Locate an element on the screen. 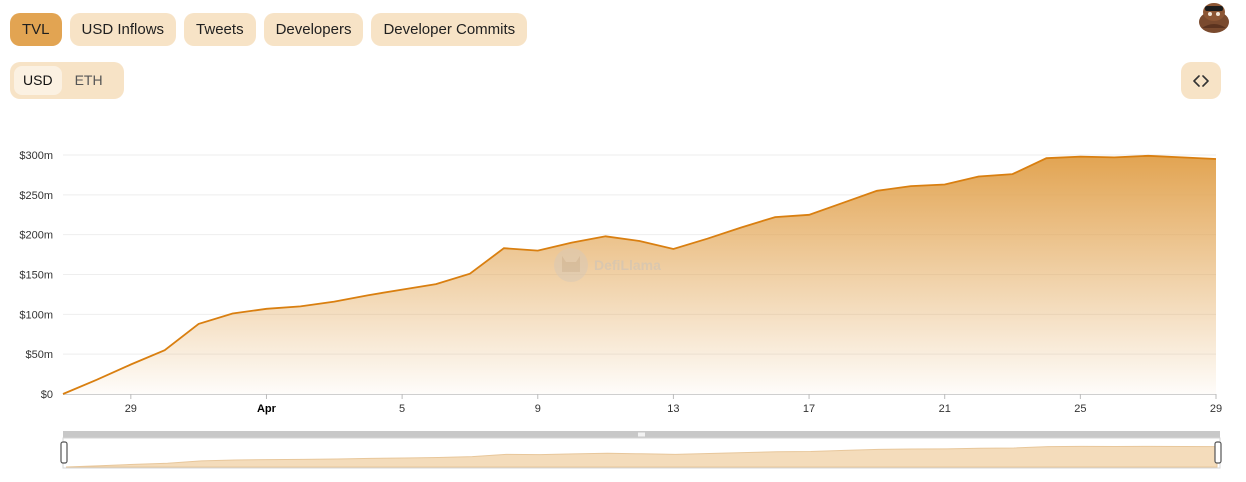 Image resolution: width=1246 pixels, height=482 pixels. defillama-watermark: DefiLlama is located at coordinates (607, 265).